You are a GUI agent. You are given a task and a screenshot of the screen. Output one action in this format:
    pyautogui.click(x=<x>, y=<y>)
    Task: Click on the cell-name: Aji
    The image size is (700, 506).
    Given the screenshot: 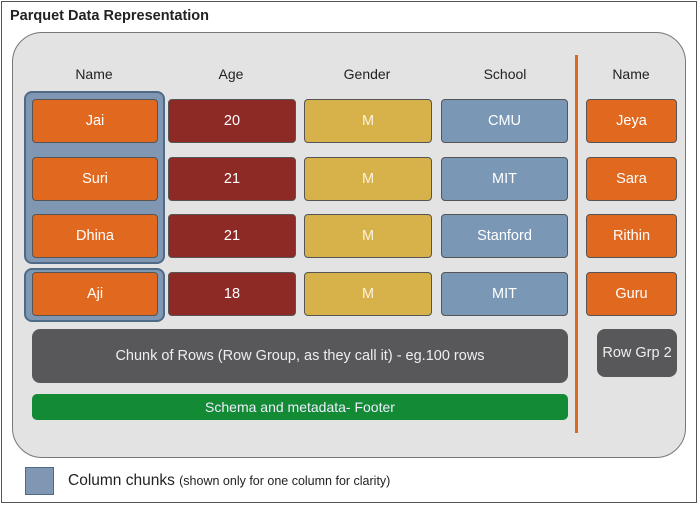 What is the action you would take?
    pyautogui.click(x=95, y=294)
    